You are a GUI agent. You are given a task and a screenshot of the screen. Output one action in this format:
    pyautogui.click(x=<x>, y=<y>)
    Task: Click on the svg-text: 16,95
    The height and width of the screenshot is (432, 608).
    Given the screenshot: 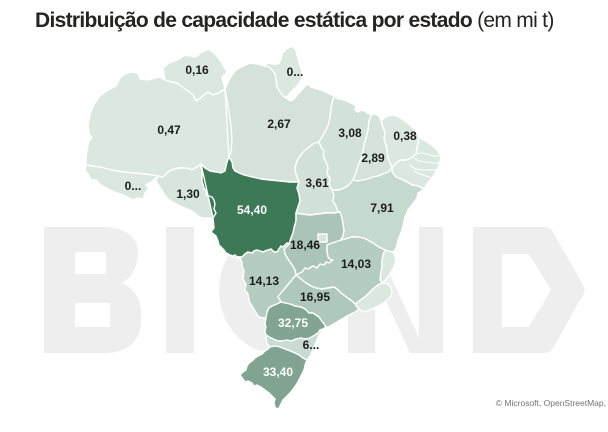 What is the action you would take?
    pyautogui.click(x=315, y=297)
    